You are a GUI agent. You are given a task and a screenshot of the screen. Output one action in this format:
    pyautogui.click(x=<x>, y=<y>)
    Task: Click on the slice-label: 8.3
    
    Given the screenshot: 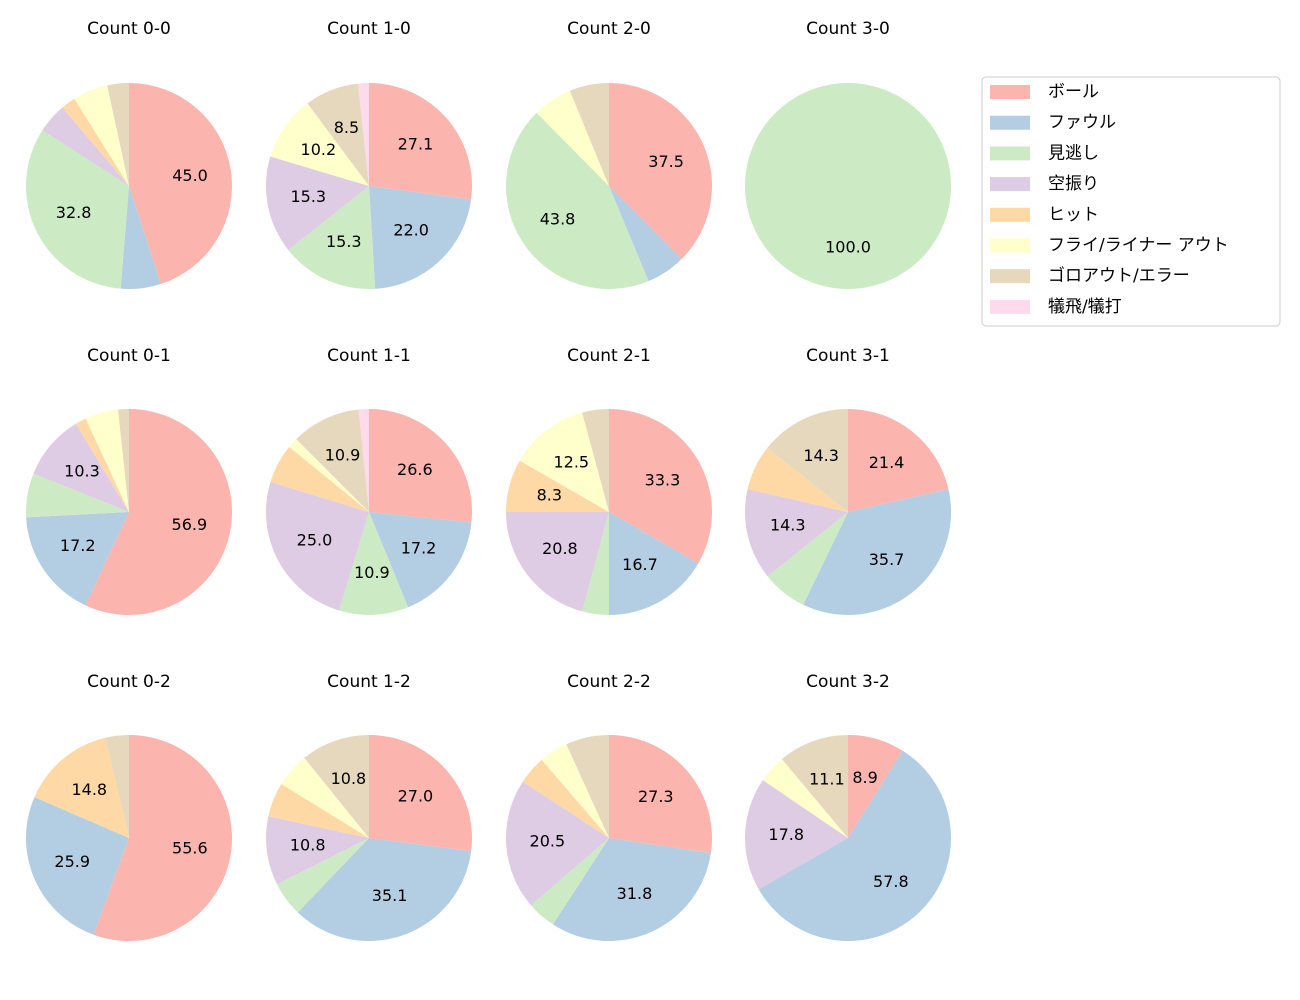 What is the action you would take?
    pyautogui.click(x=549, y=495)
    